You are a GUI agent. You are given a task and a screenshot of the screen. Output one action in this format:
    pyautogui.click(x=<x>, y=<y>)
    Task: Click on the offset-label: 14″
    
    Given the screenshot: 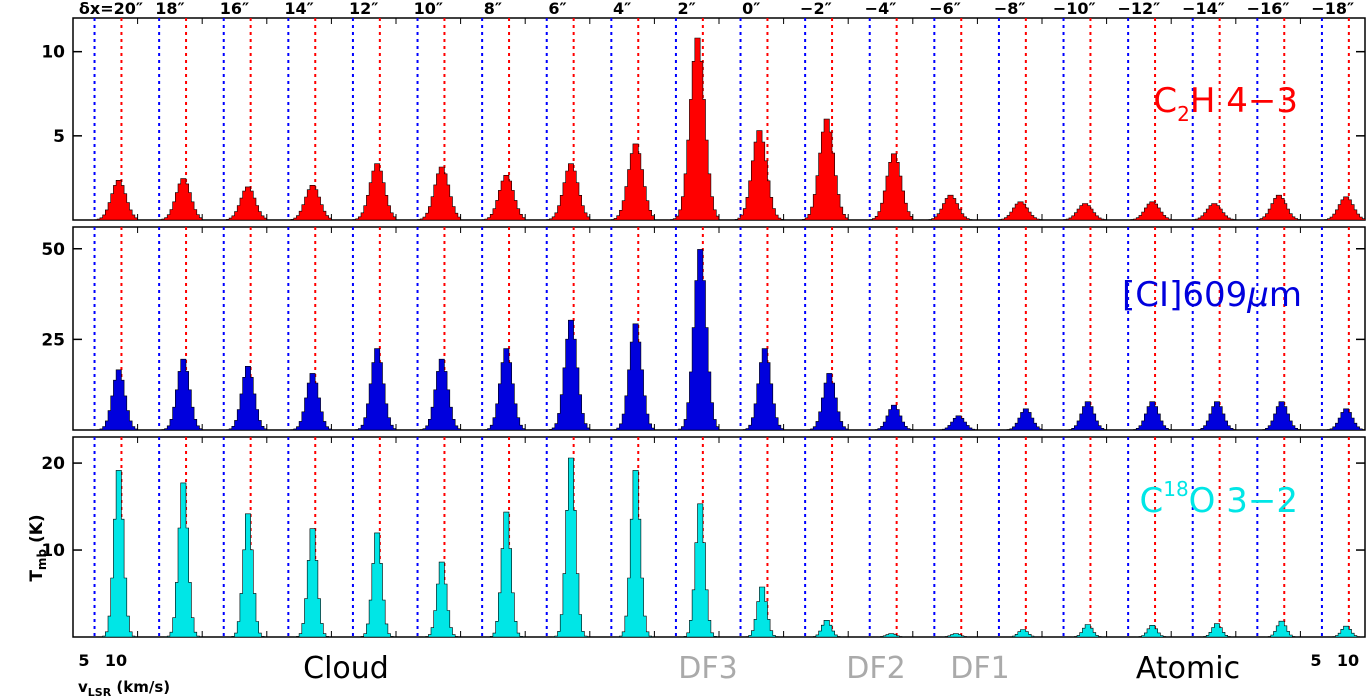 What is the action you would take?
    pyautogui.click(x=298, y=9)
    